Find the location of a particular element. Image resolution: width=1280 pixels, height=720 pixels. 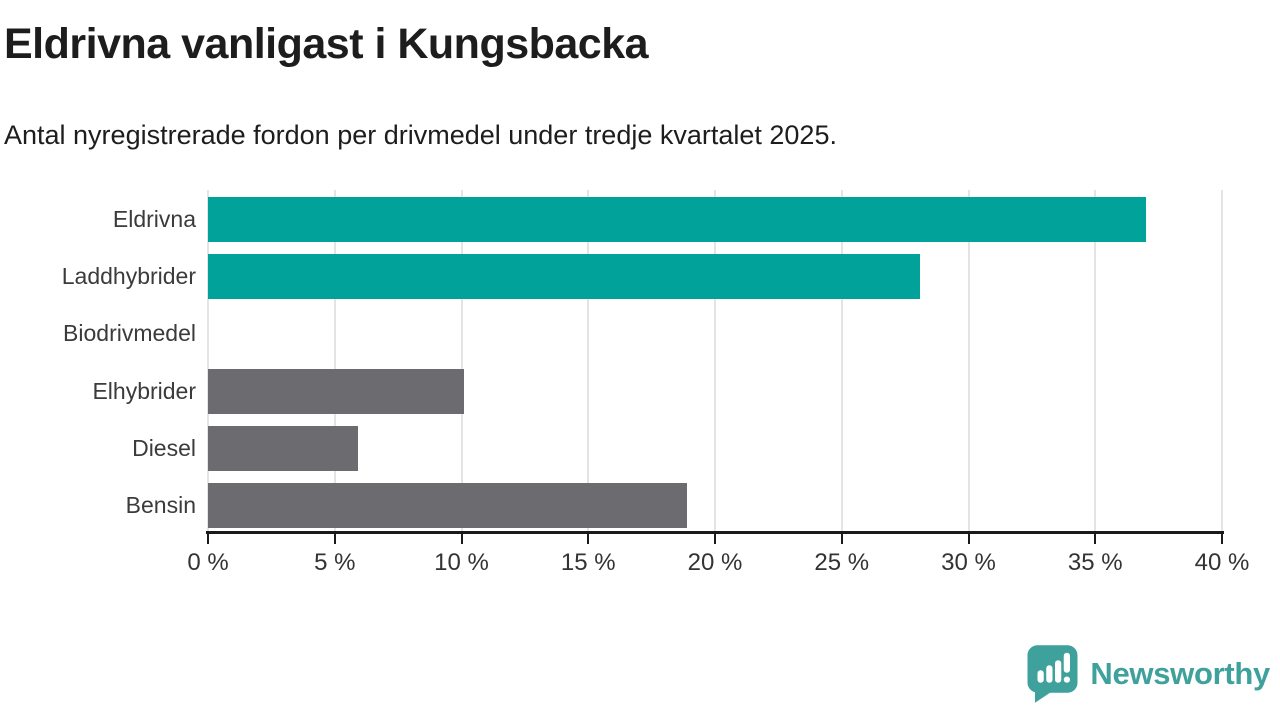

x-tick-label: 20 % is located at coordinates (715, 562).